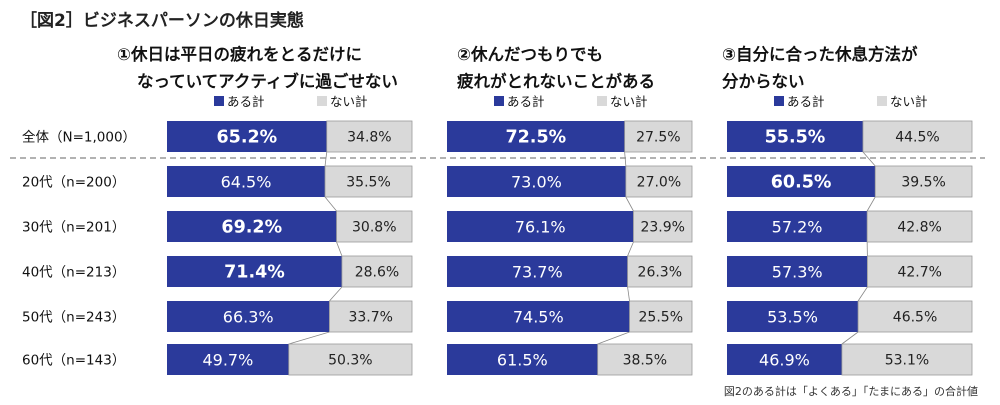 The image size is (1000, 405). I want to click on data-label-yes: 57.3%, so click(797, 272).